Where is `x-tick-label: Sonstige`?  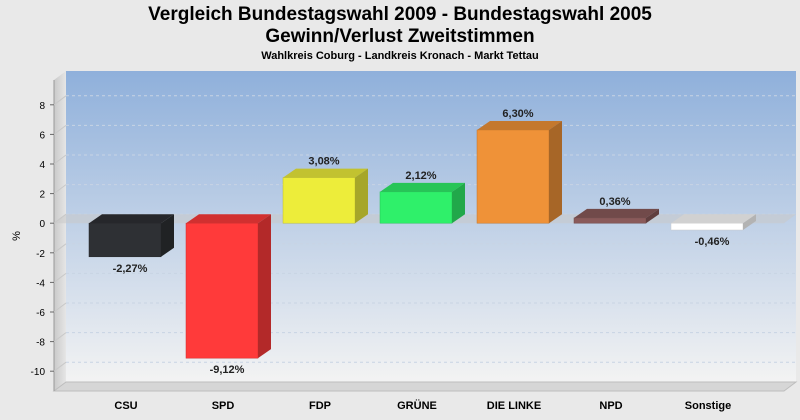
x-tick-label: Sonstige is located at coordinates (708, 406).